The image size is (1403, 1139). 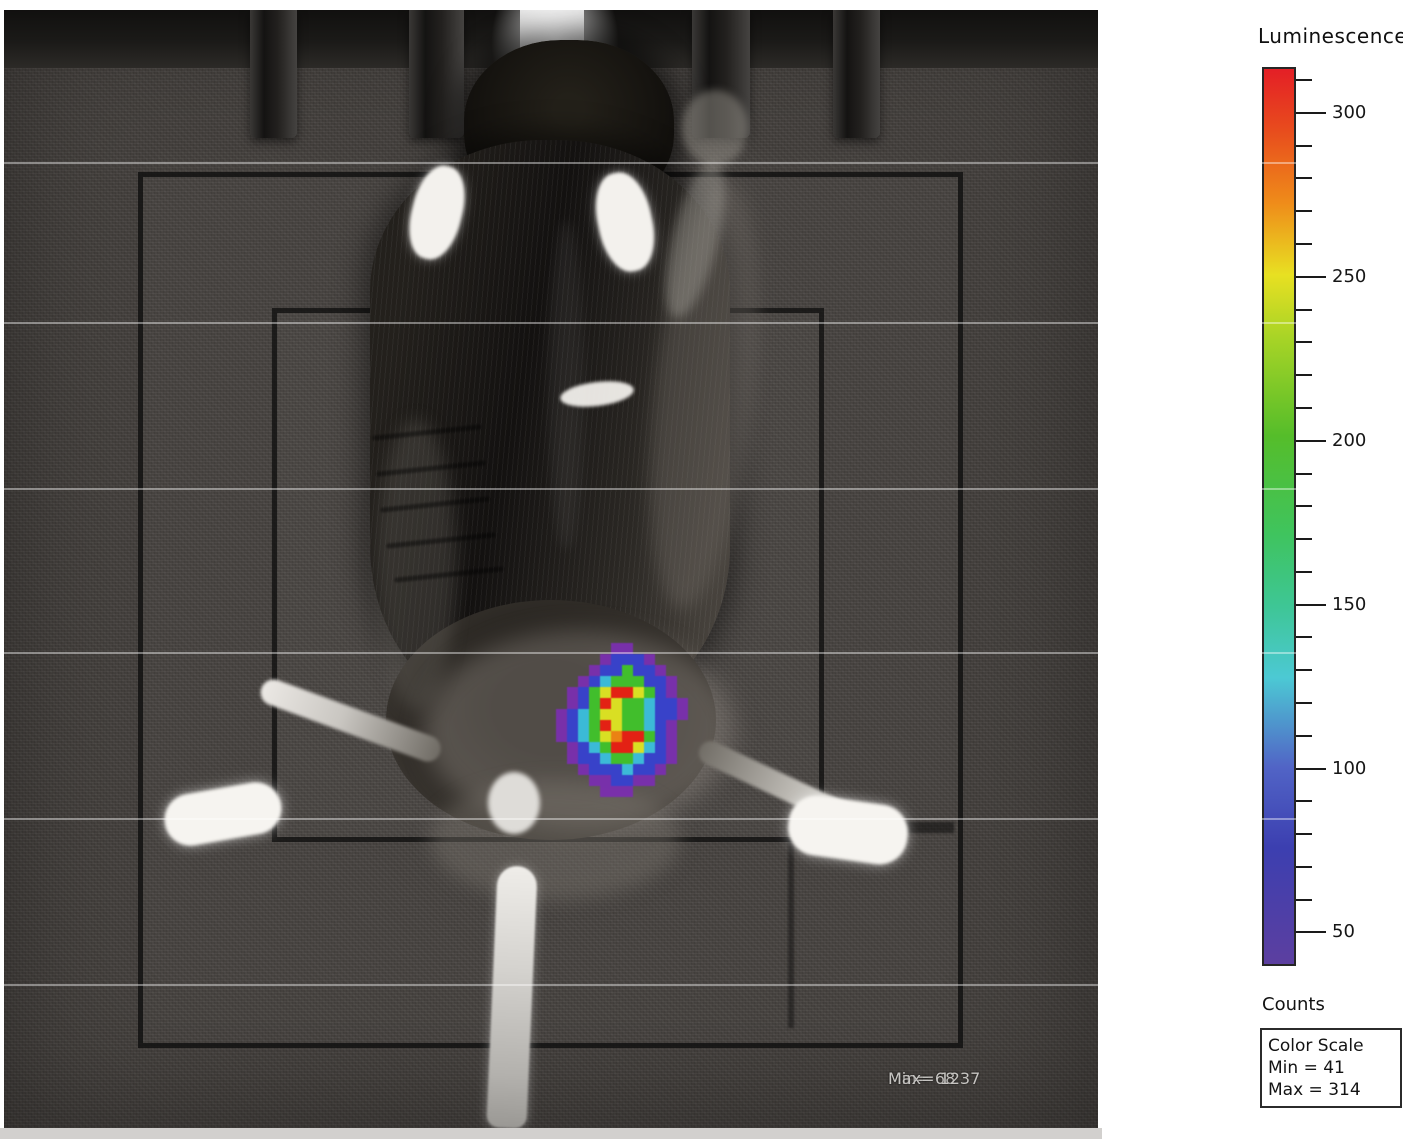 I want to click on image-max-label: Max= 1237, so click(x=934, y=1078).